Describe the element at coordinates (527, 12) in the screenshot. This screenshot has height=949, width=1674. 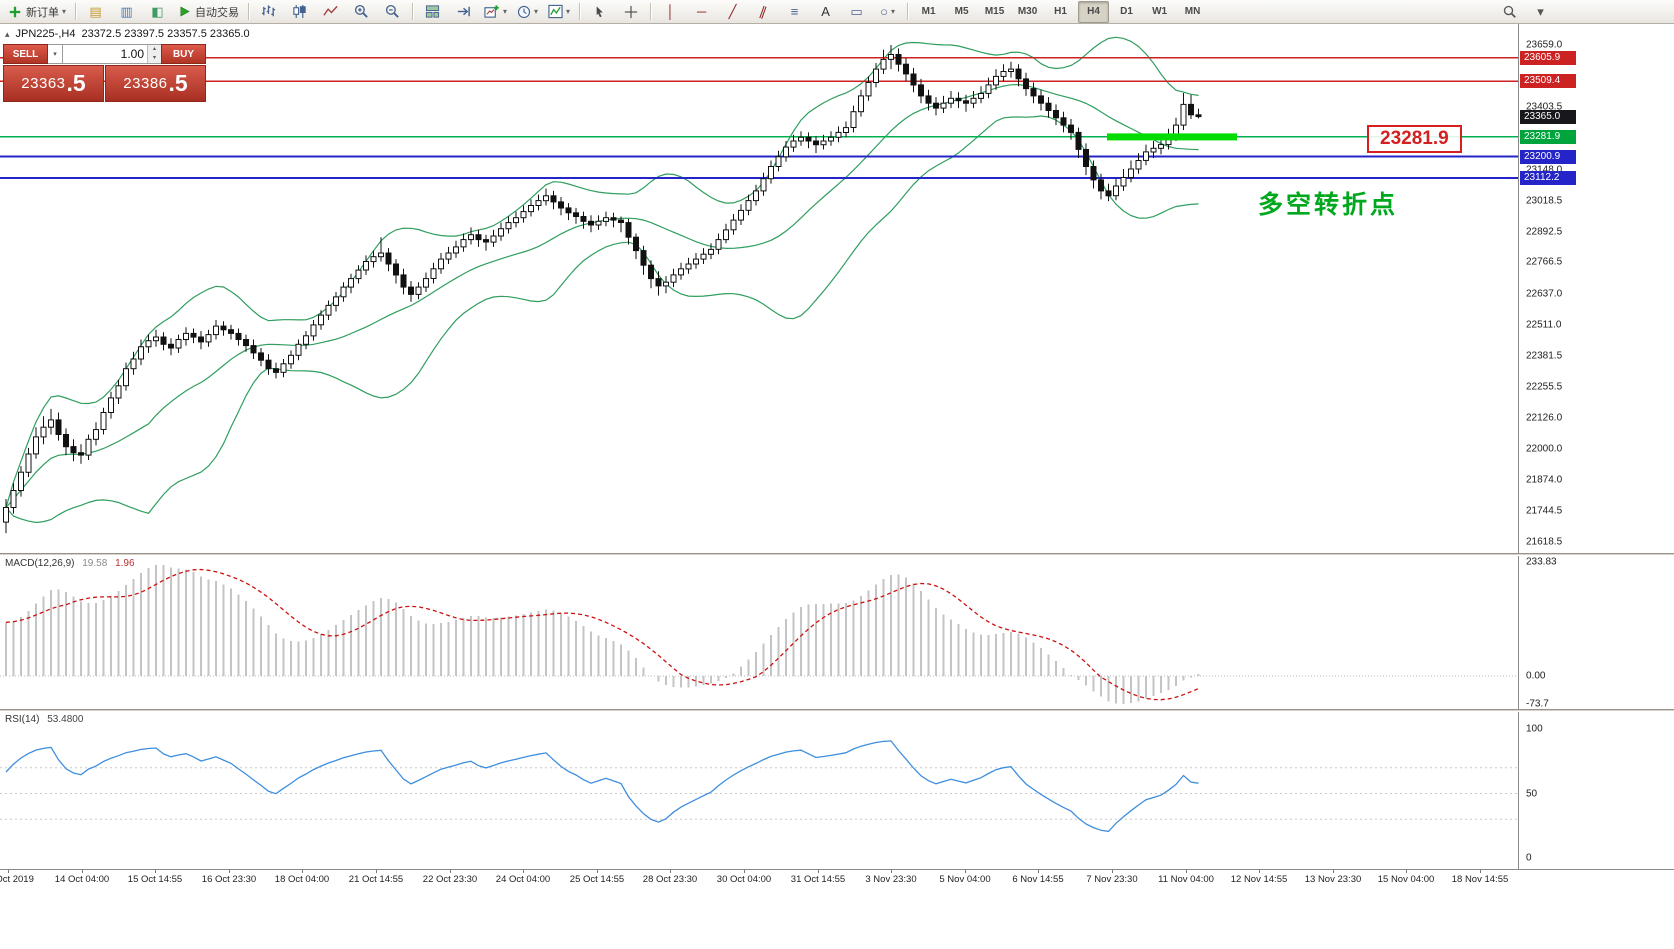
I see `period-button: ▾` at that location.